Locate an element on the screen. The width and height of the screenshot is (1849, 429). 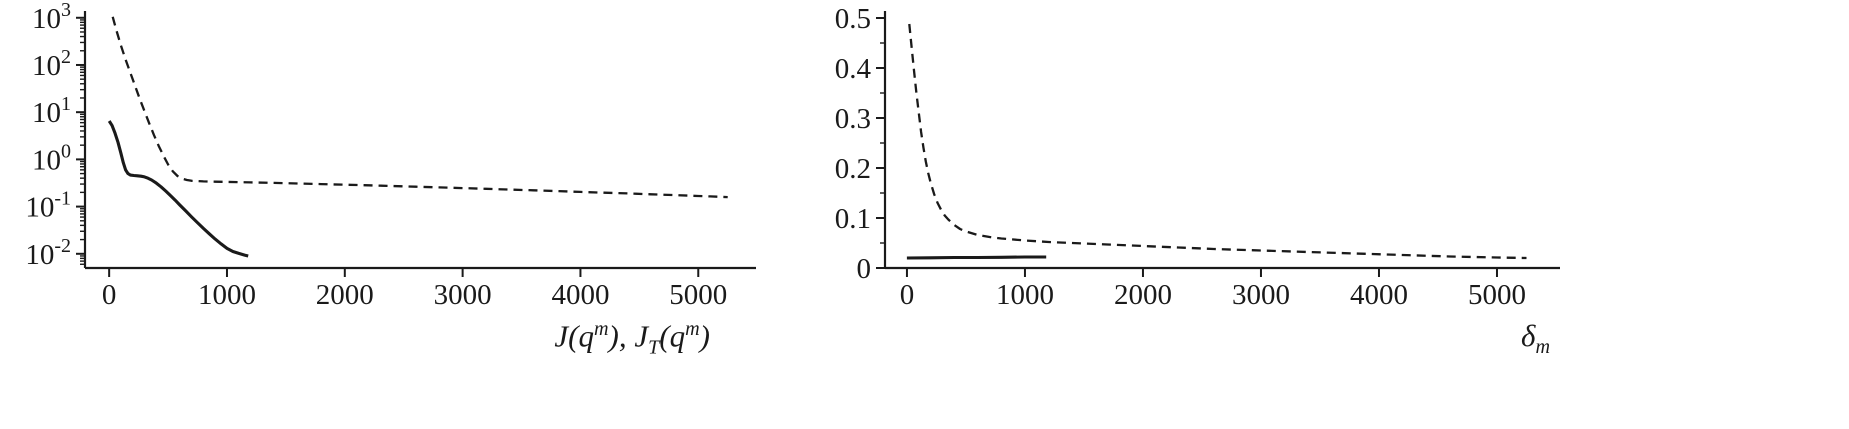
y-tick-label: 0.4 is located at coordinates (853, 69).